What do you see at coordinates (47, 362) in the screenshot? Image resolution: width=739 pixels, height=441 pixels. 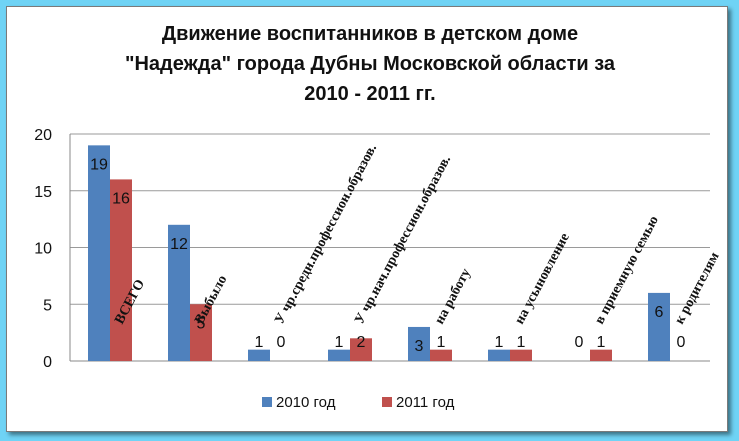 I see `y-tick-label: 0` at bounding box center [47, 362].